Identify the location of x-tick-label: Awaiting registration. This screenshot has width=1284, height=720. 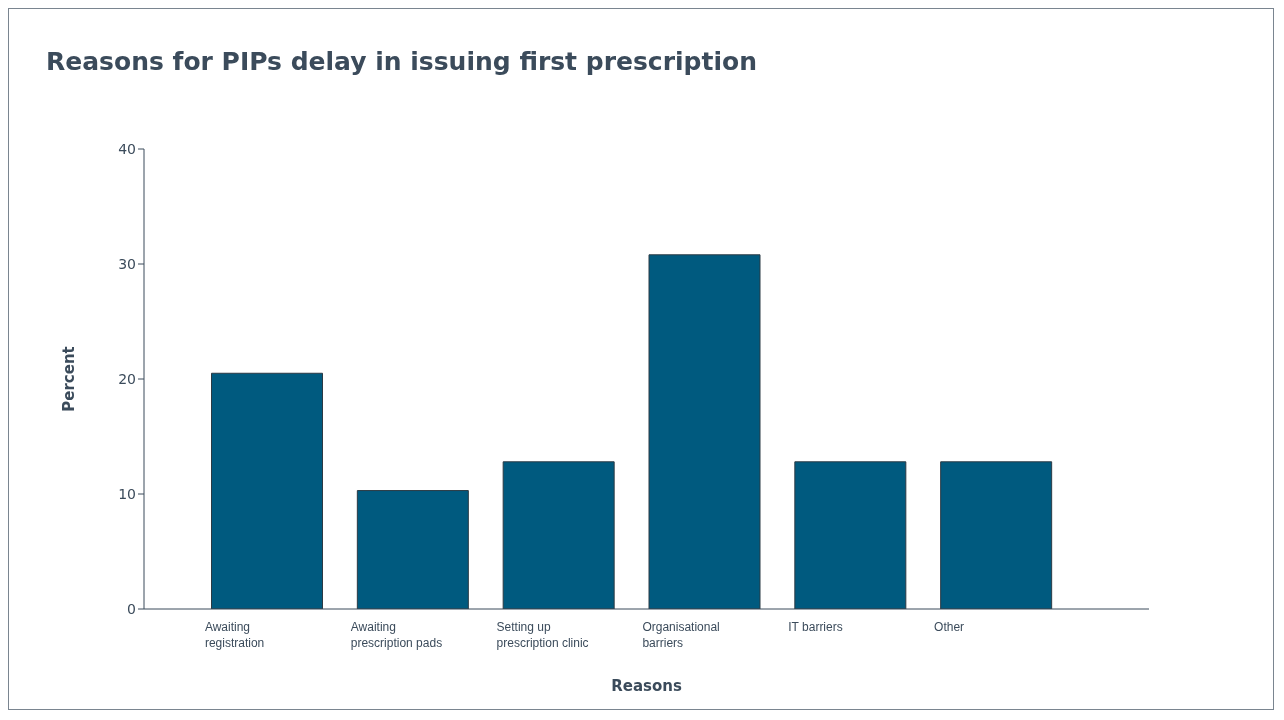
(234, 635).